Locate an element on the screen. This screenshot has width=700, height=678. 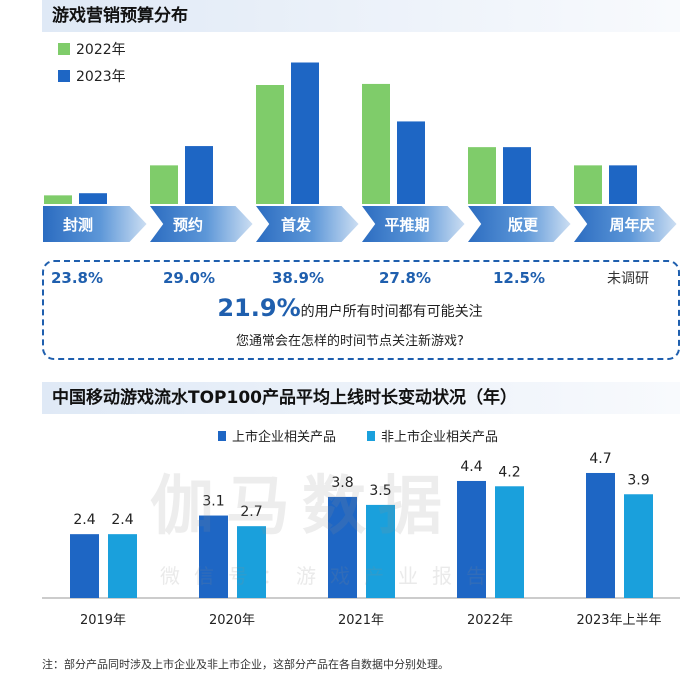
value-label-3-0: 4.4 is located at coordinates (471, 467).